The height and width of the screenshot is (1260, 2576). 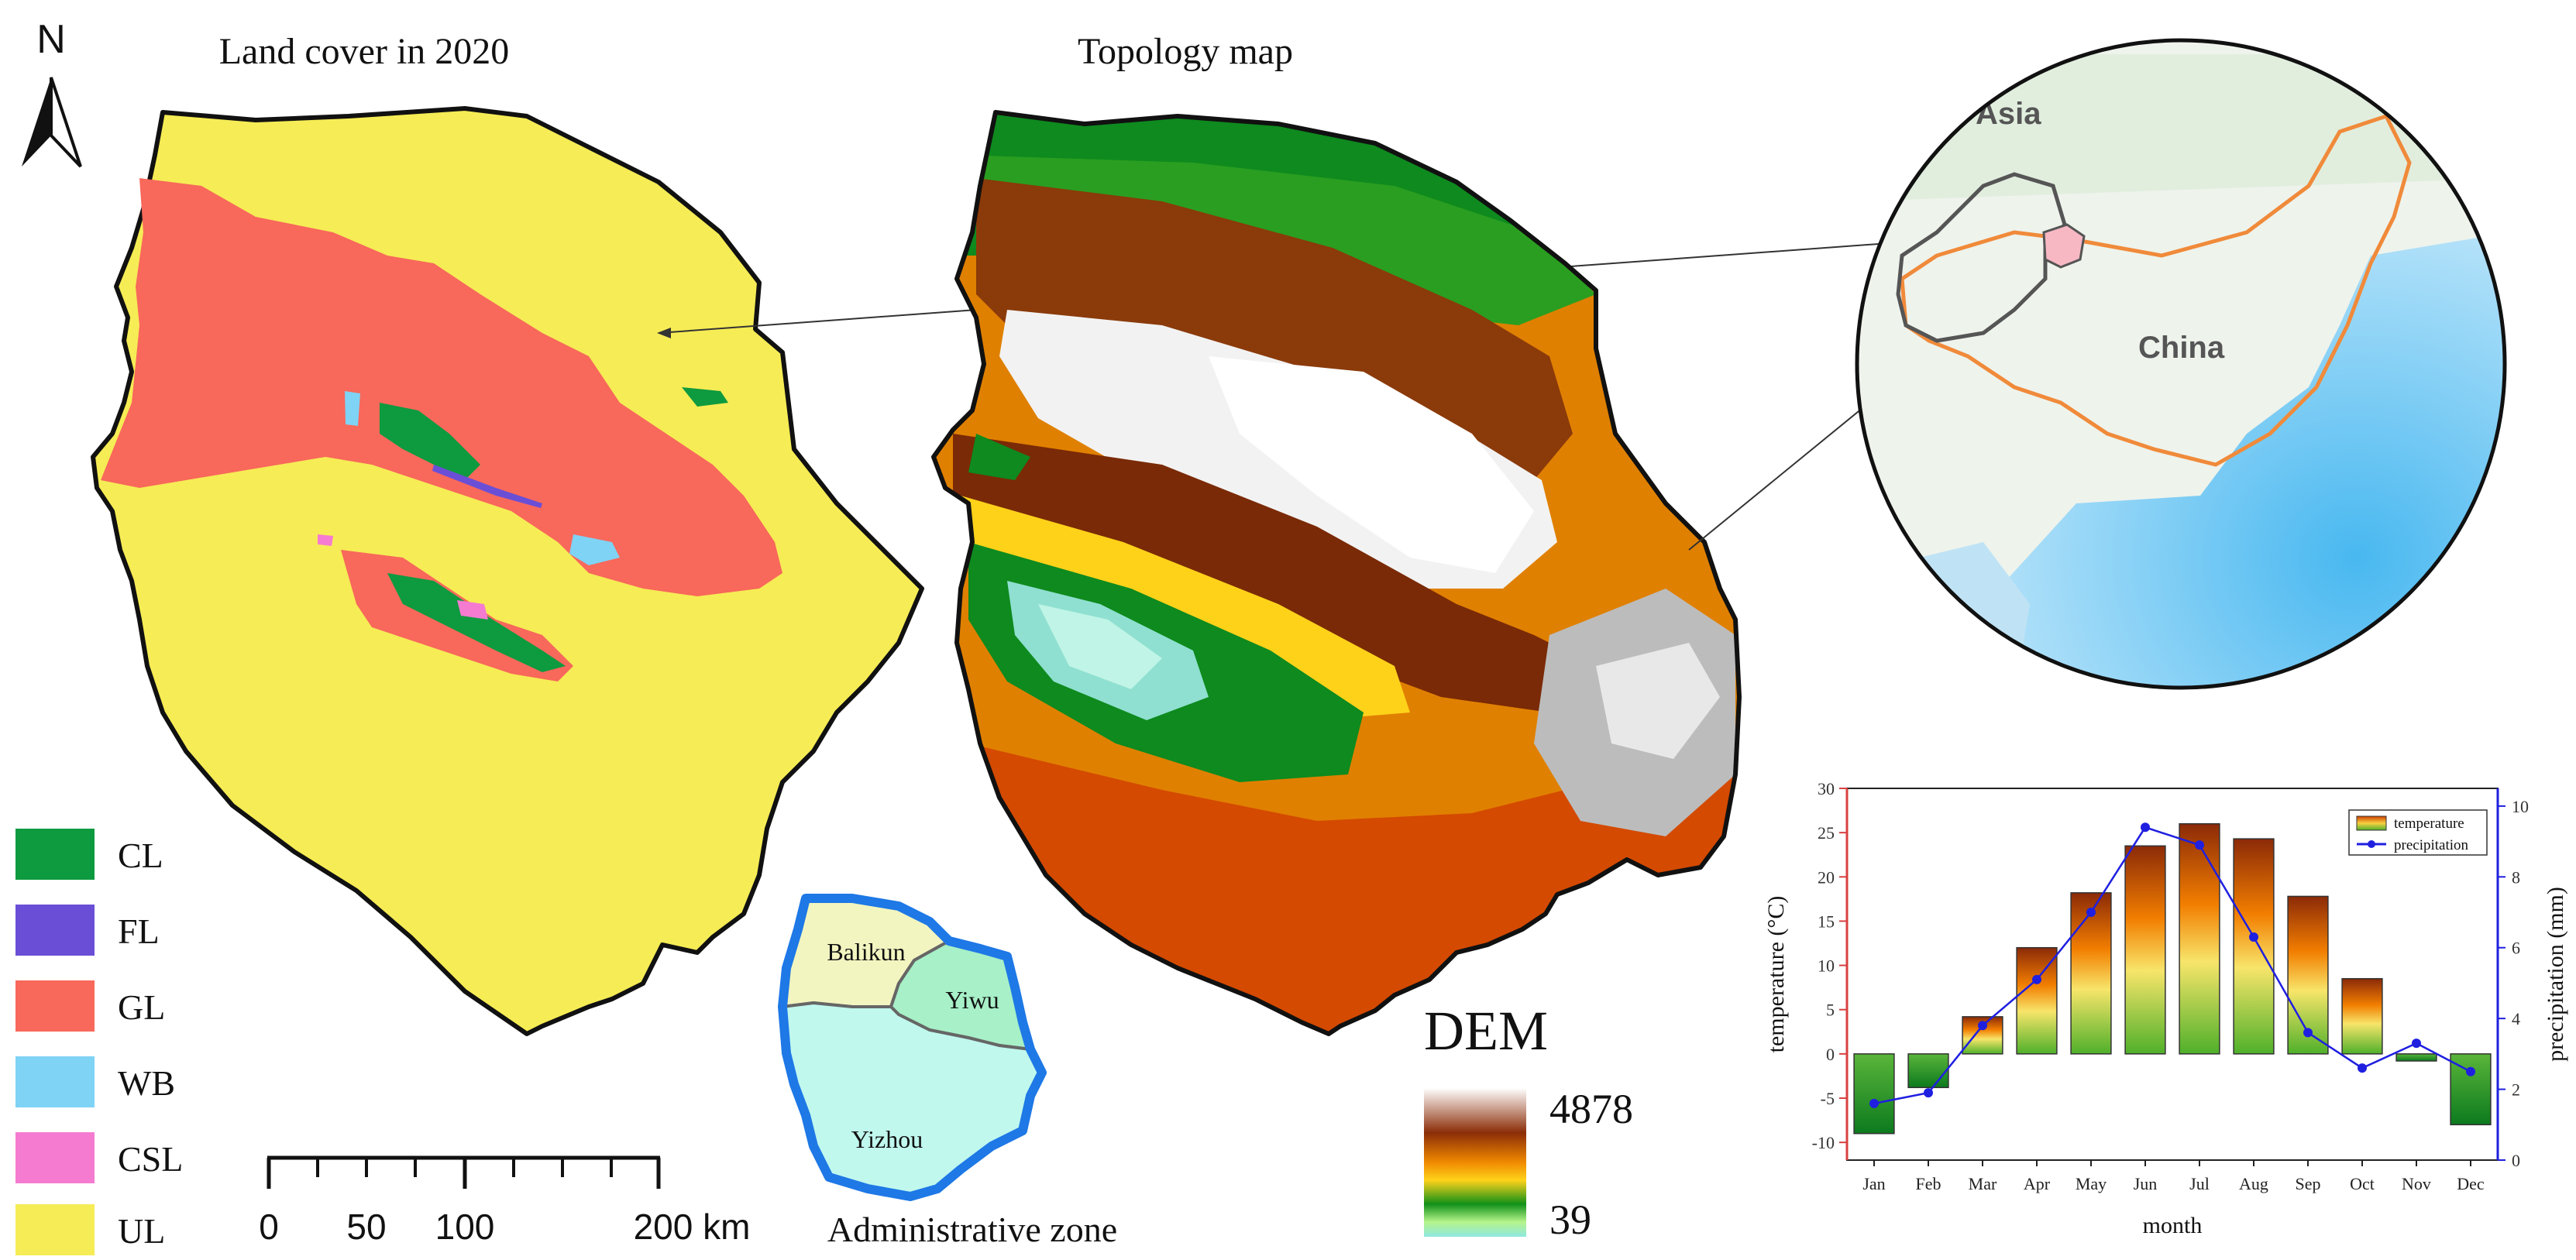 What do you see at coordinates (2371, 844) in the screenshot?
I see `legend-precipitation-marker` at bounding box center [2371, 844].